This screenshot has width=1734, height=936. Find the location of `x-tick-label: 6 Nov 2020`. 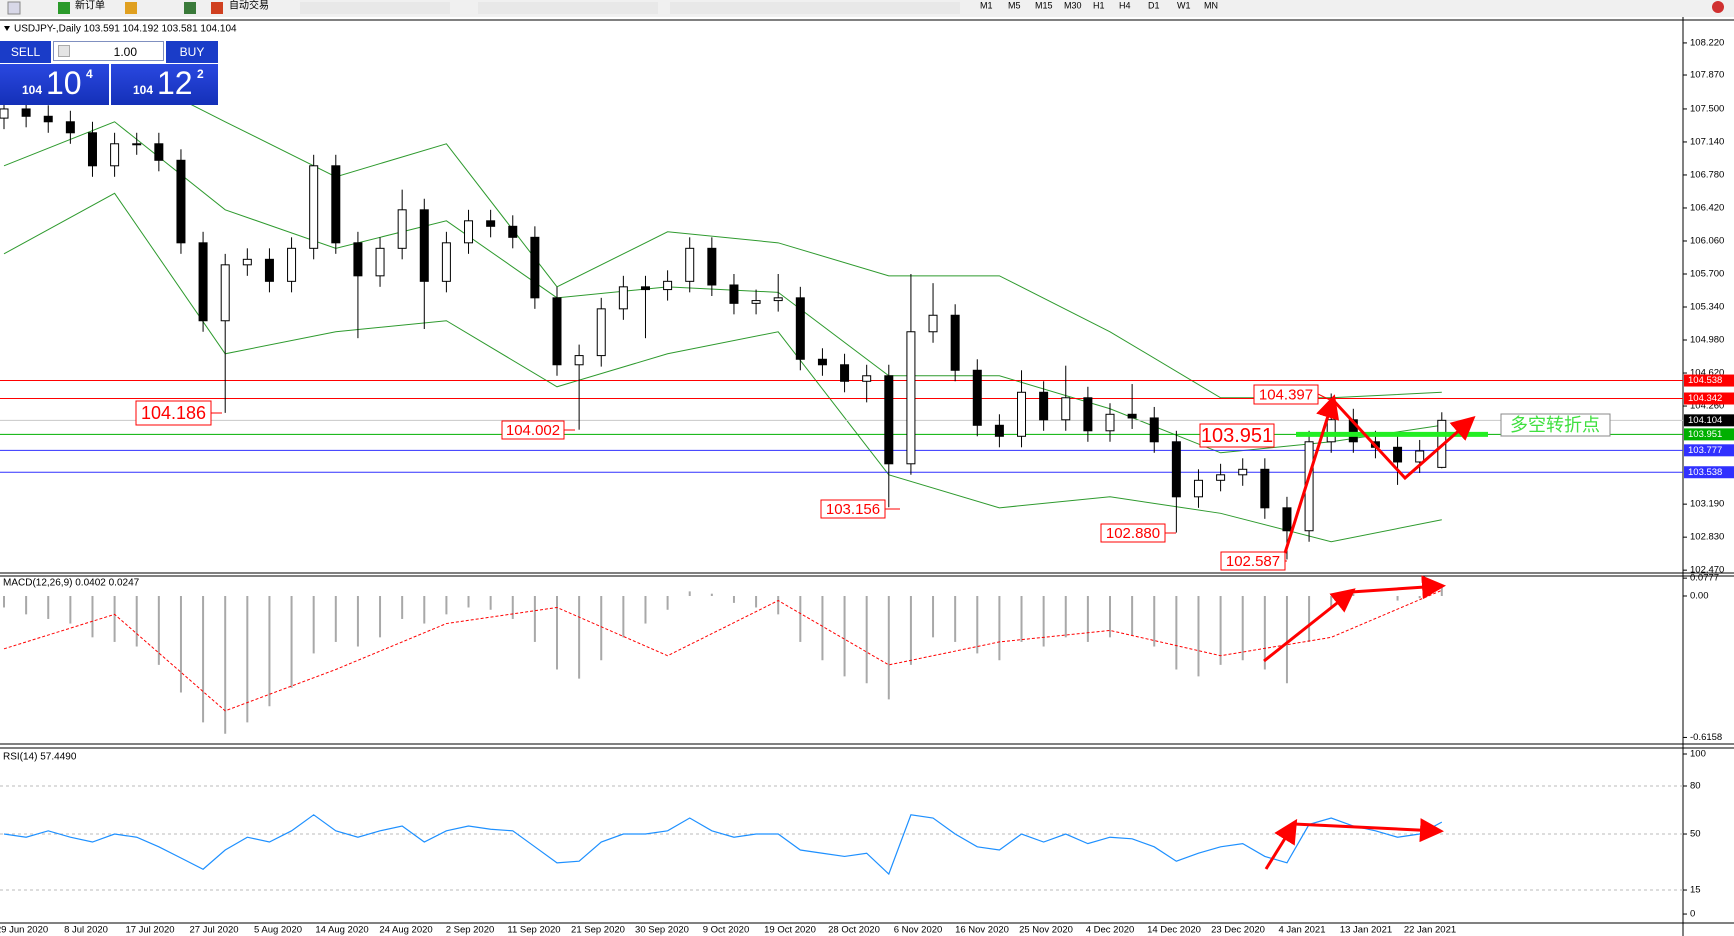

x-tick-label: 6 Nov 2020 is located at coordinates (918, 930).